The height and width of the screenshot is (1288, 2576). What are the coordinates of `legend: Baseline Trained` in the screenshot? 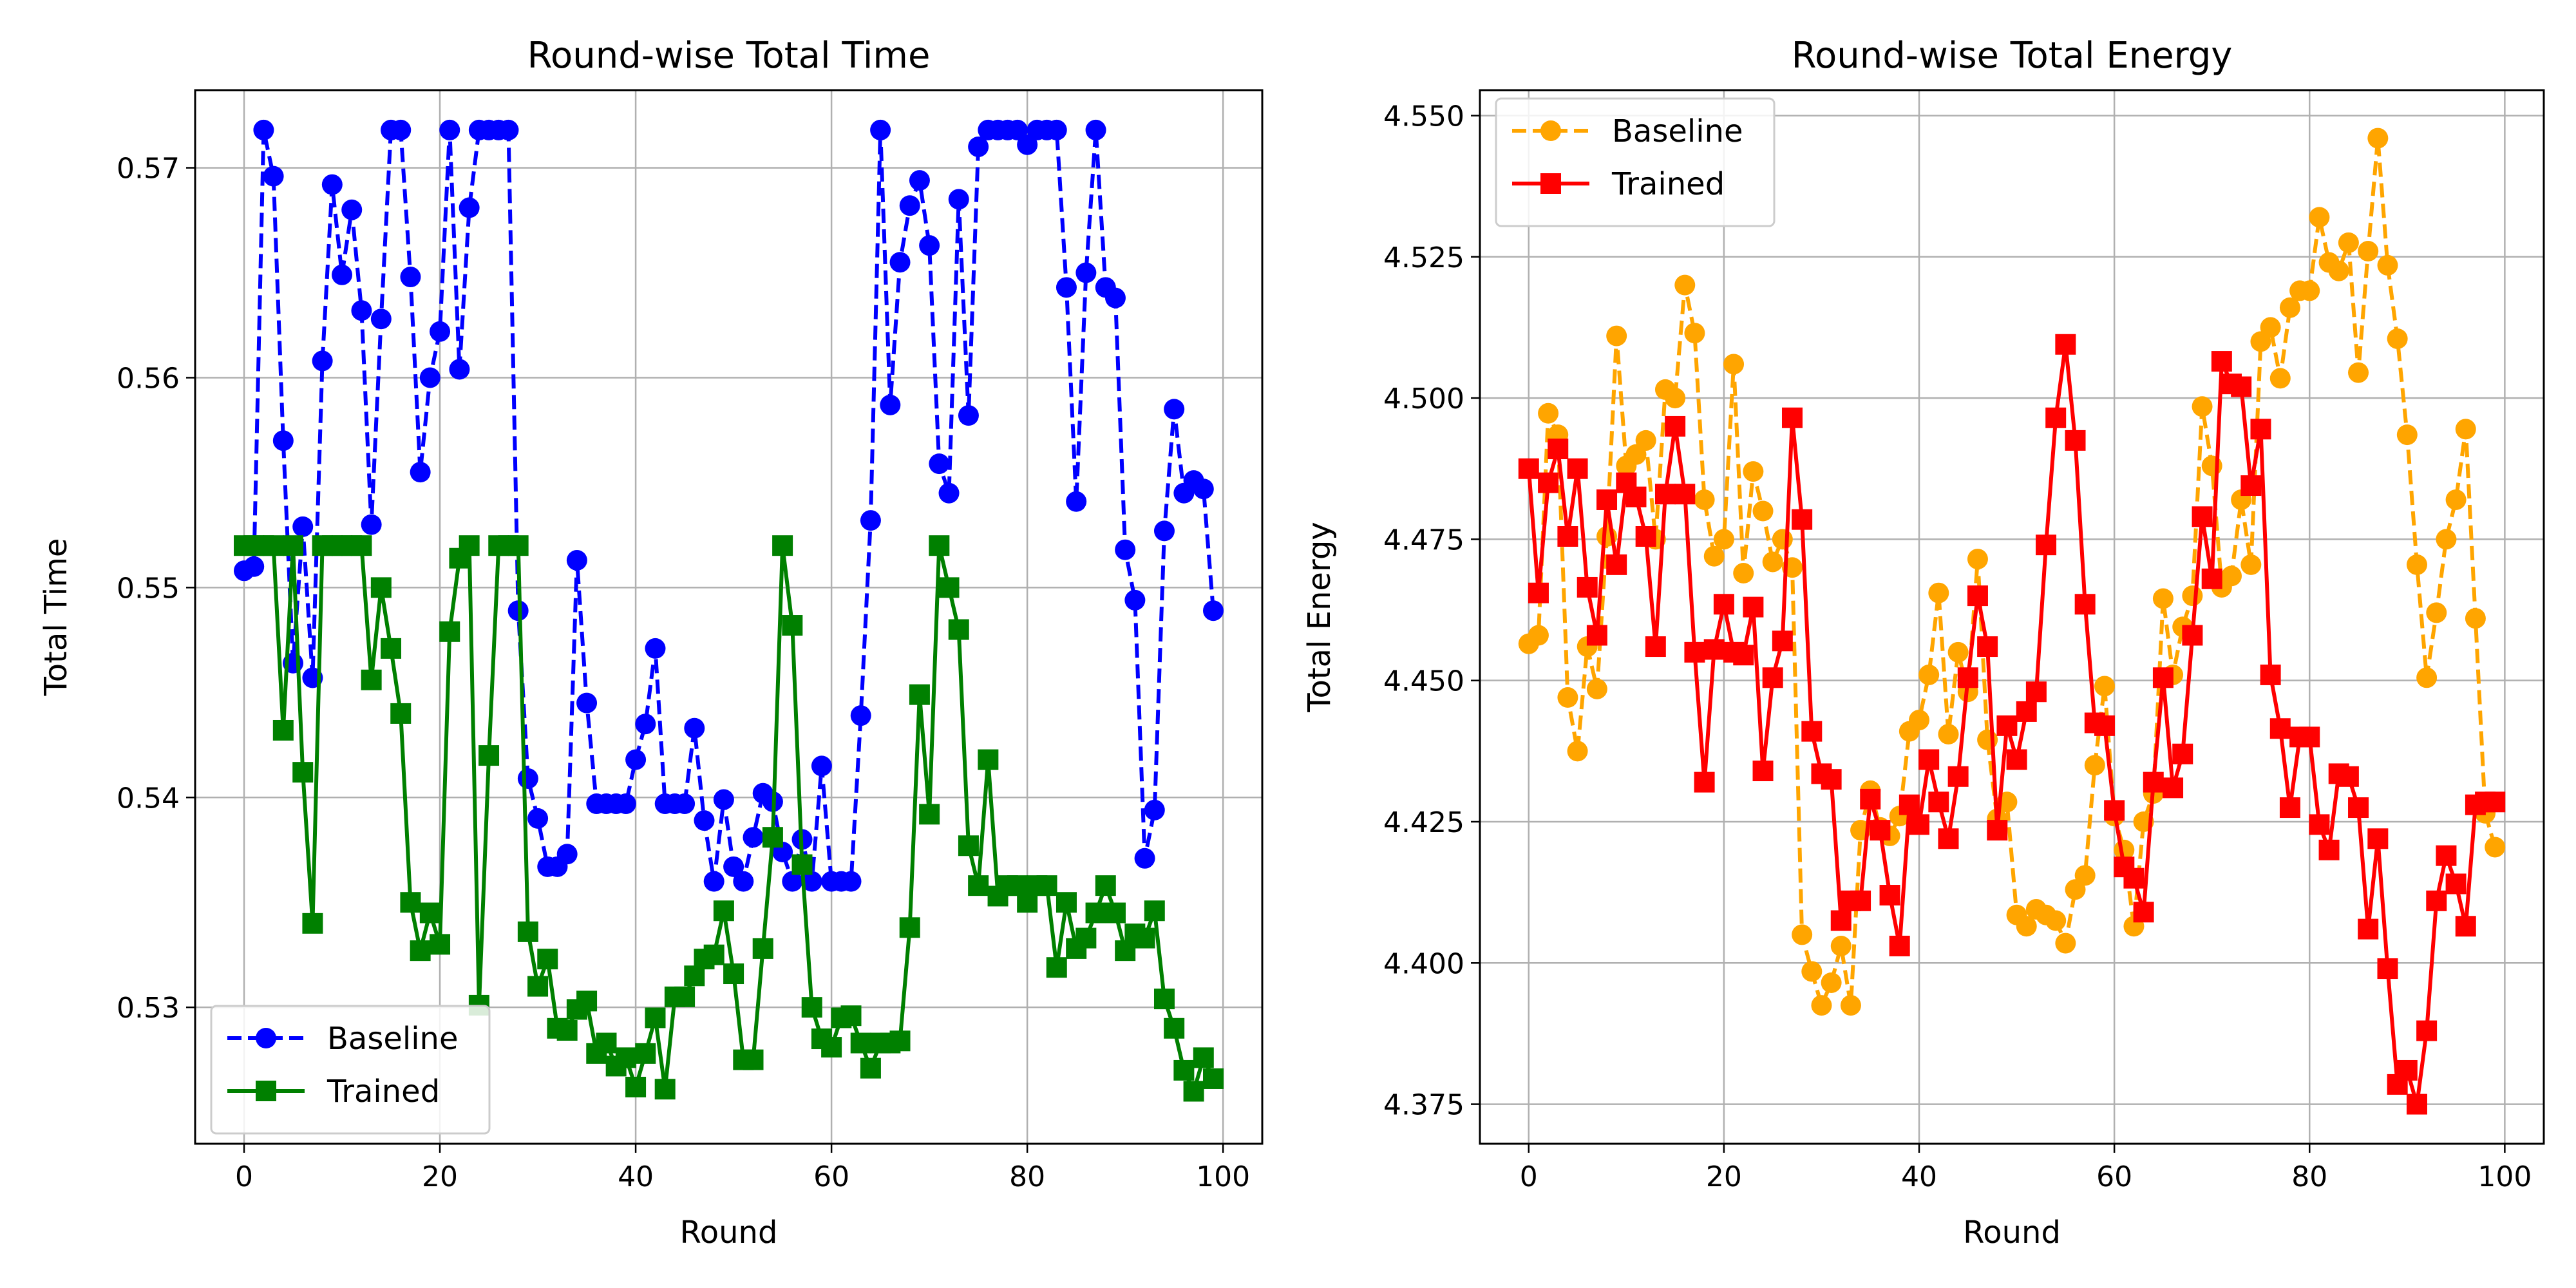 It's located at (350, 1070).